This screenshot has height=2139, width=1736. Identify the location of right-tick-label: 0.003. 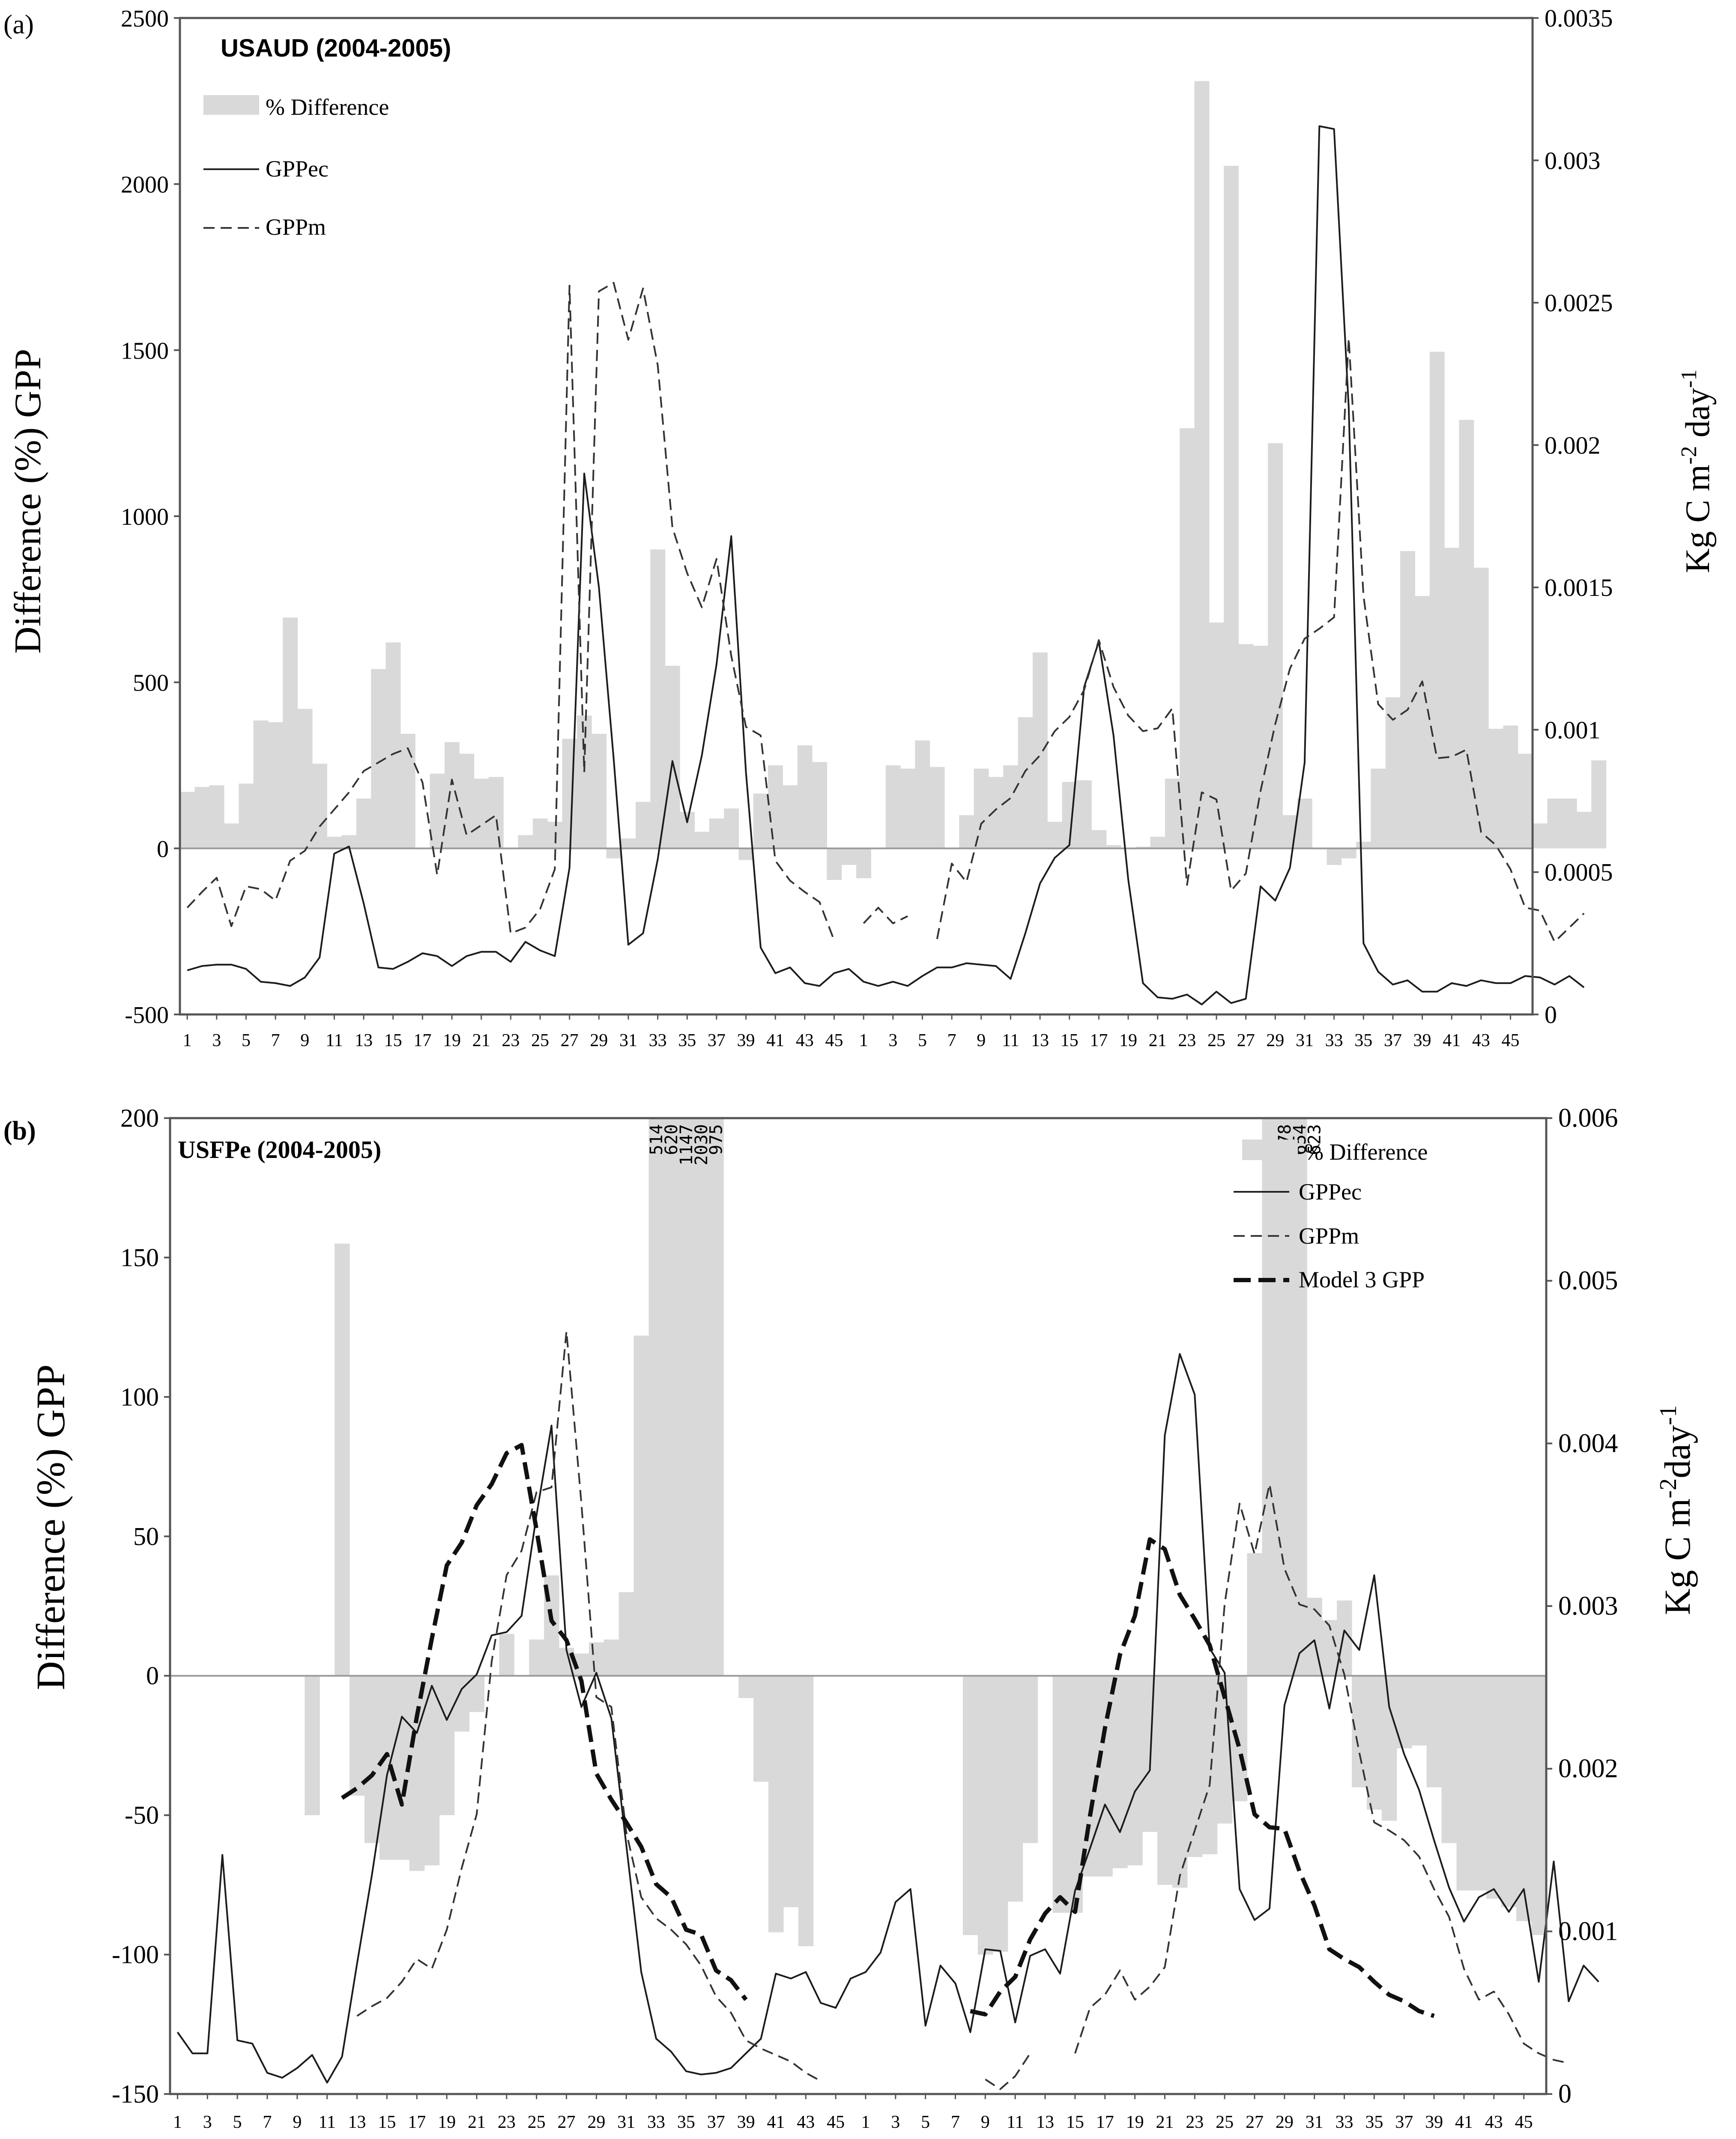
(1588, 1606).